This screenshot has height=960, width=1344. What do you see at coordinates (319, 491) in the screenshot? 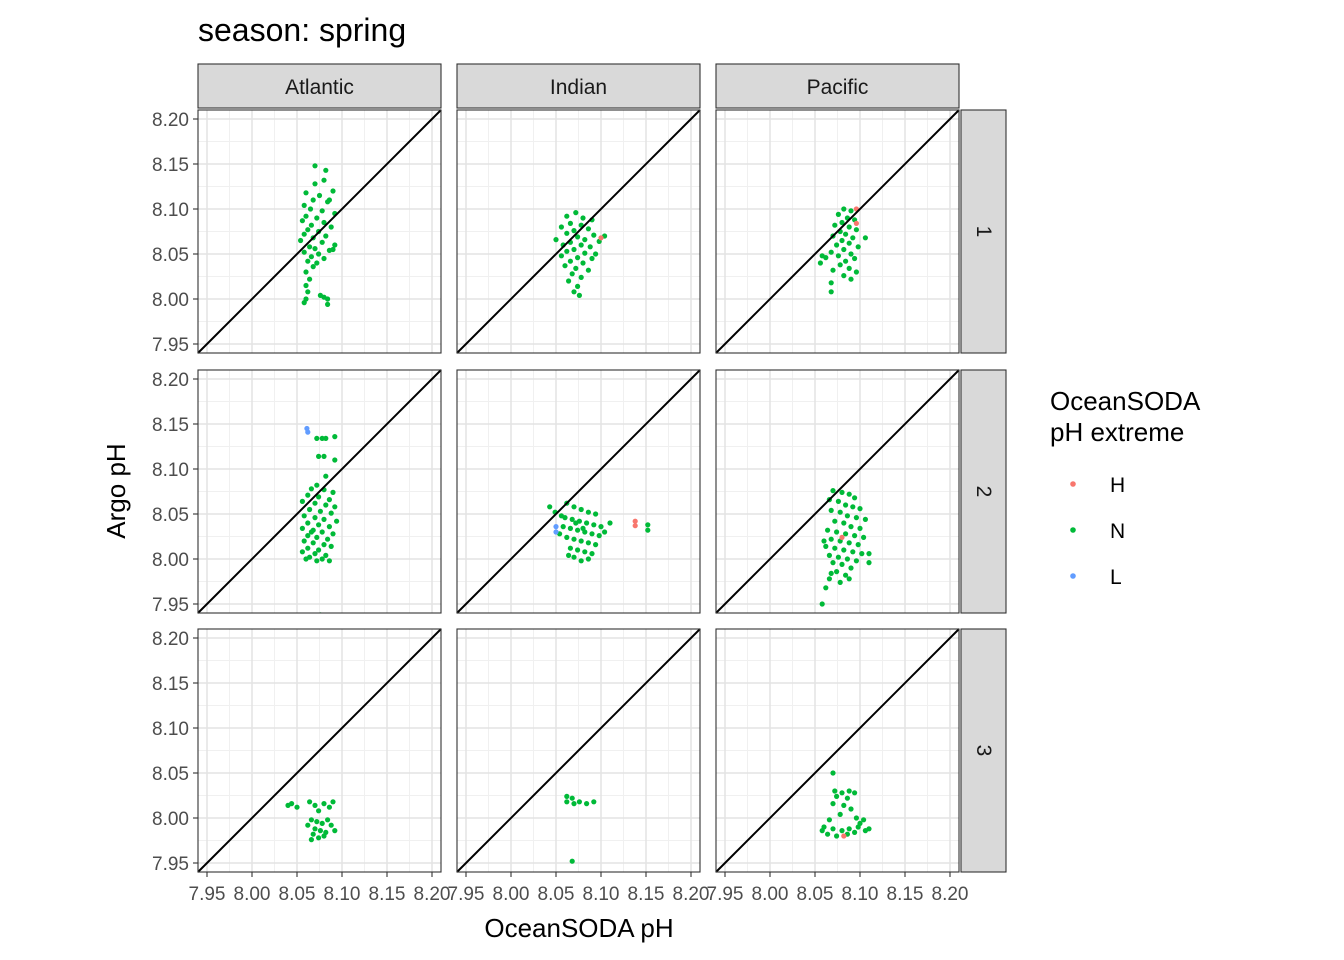
I see `panel-atlantic-2-border` at bounding box center [319, 491].